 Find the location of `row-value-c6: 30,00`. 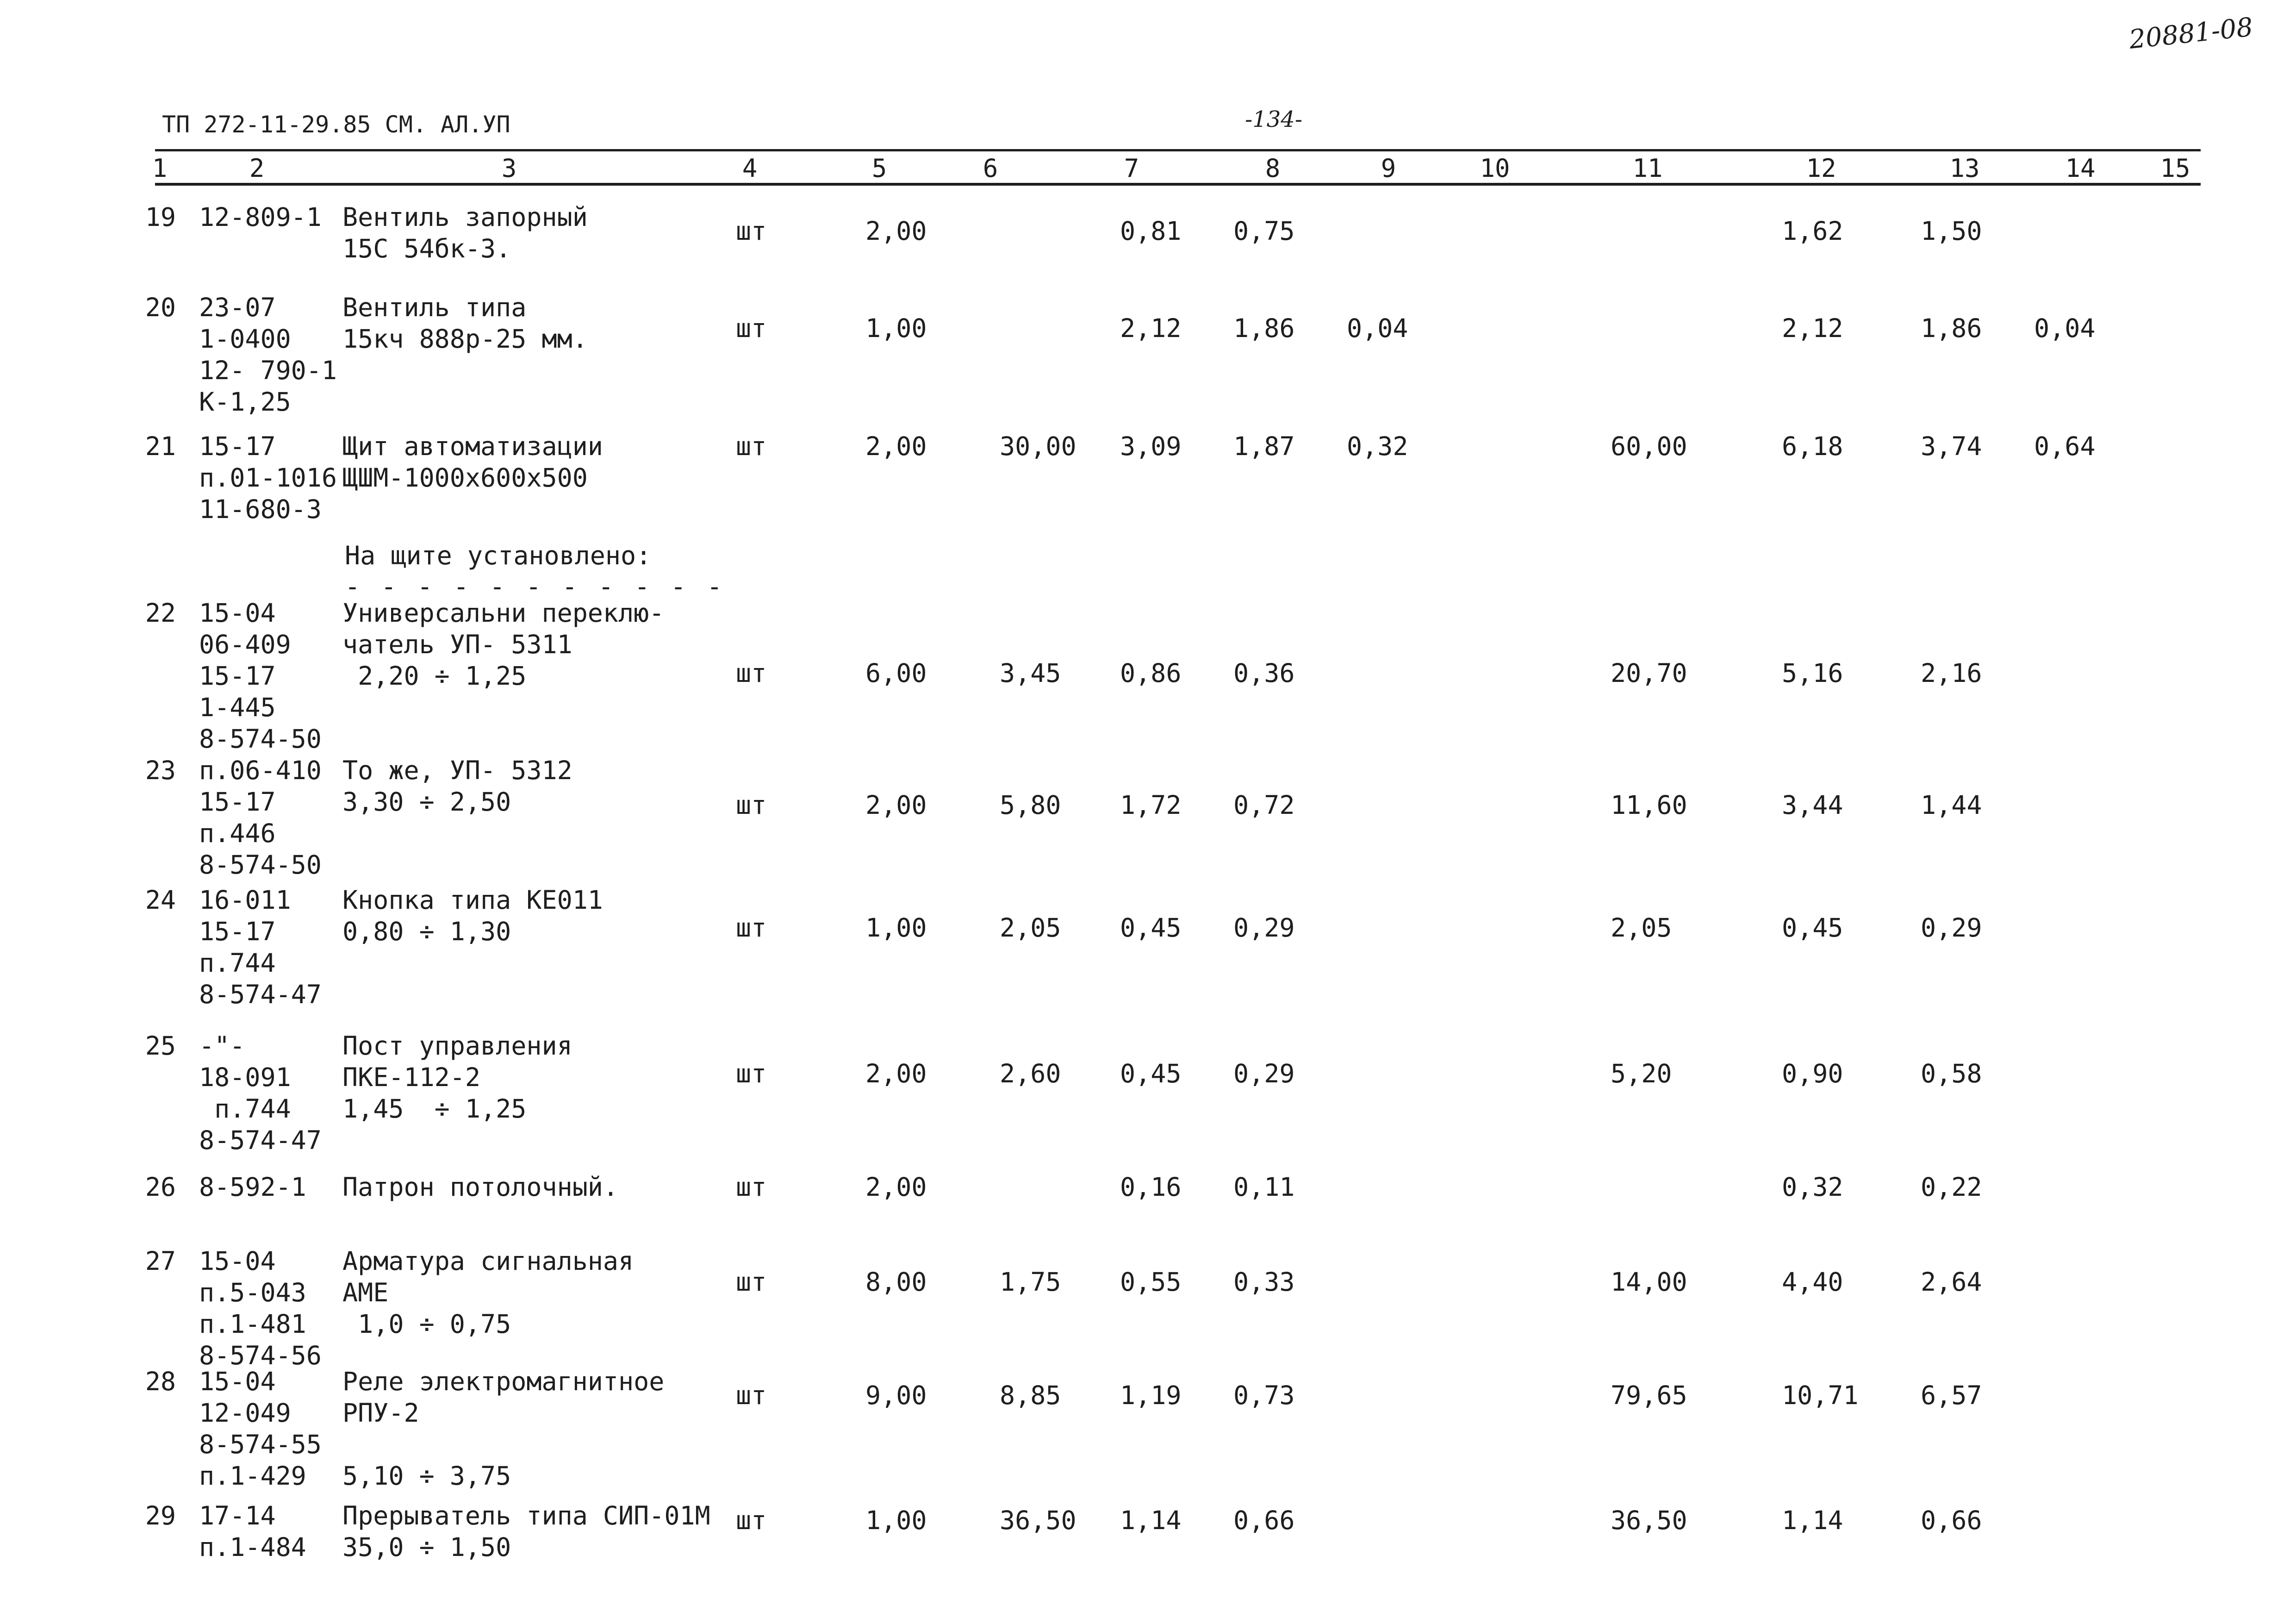

row-value-c6: 30,00 is located at coordinates (1038, 446).